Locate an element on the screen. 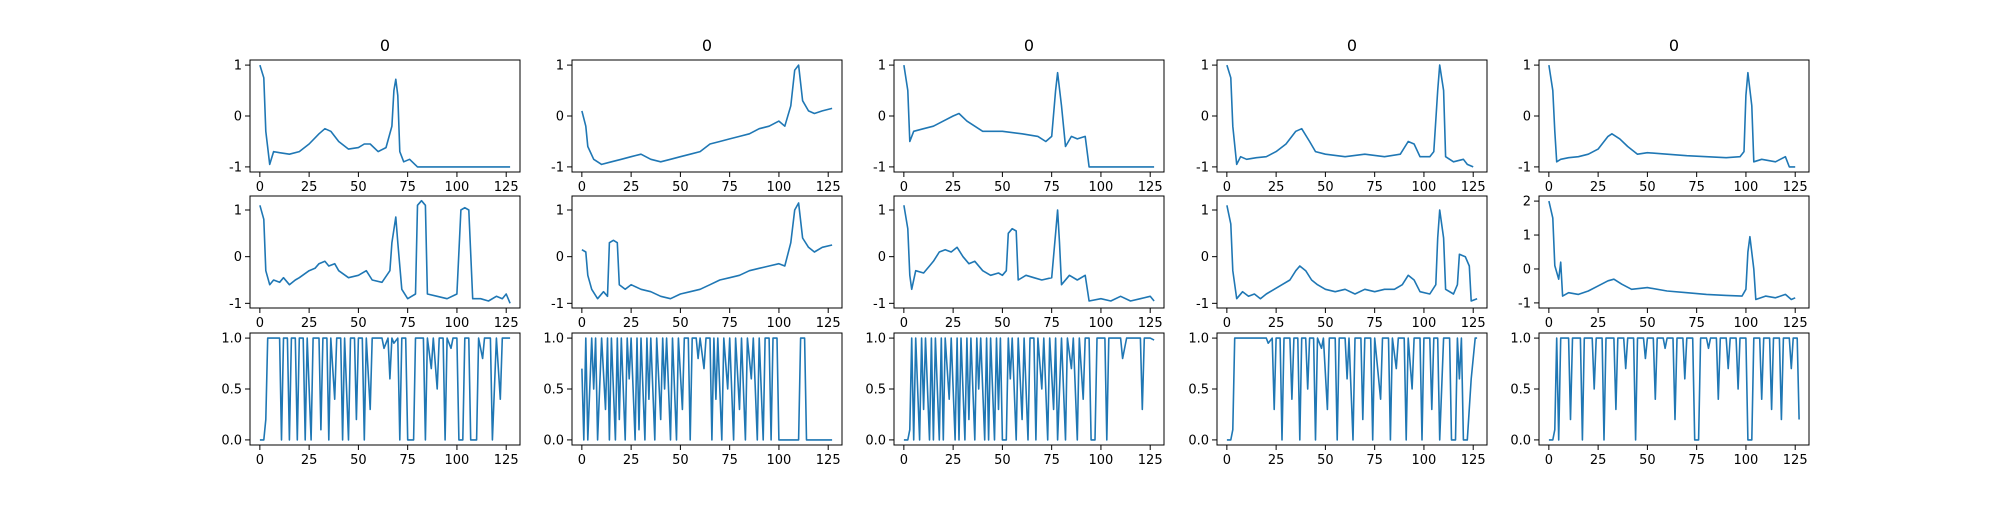 The height and width of the screenshot is (505, 2000). subplot-r2c2-ytick-label: 0.0 is located at coordinates (875, 440).